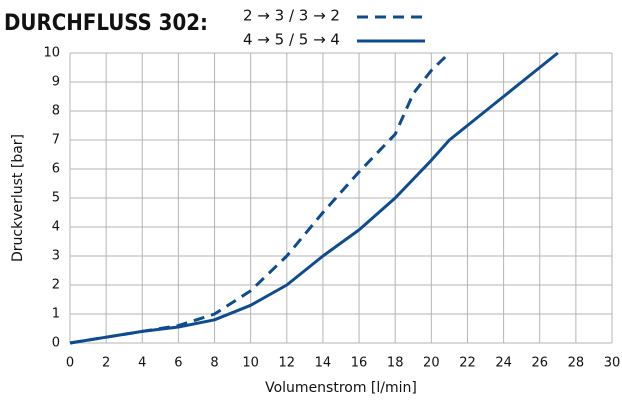 This screenshot has height=405, width=622. Describe the element at coordinates (341, 388) in the screenshot. I see `x-axis-label: Volumenstrom [l/min]` at that location.